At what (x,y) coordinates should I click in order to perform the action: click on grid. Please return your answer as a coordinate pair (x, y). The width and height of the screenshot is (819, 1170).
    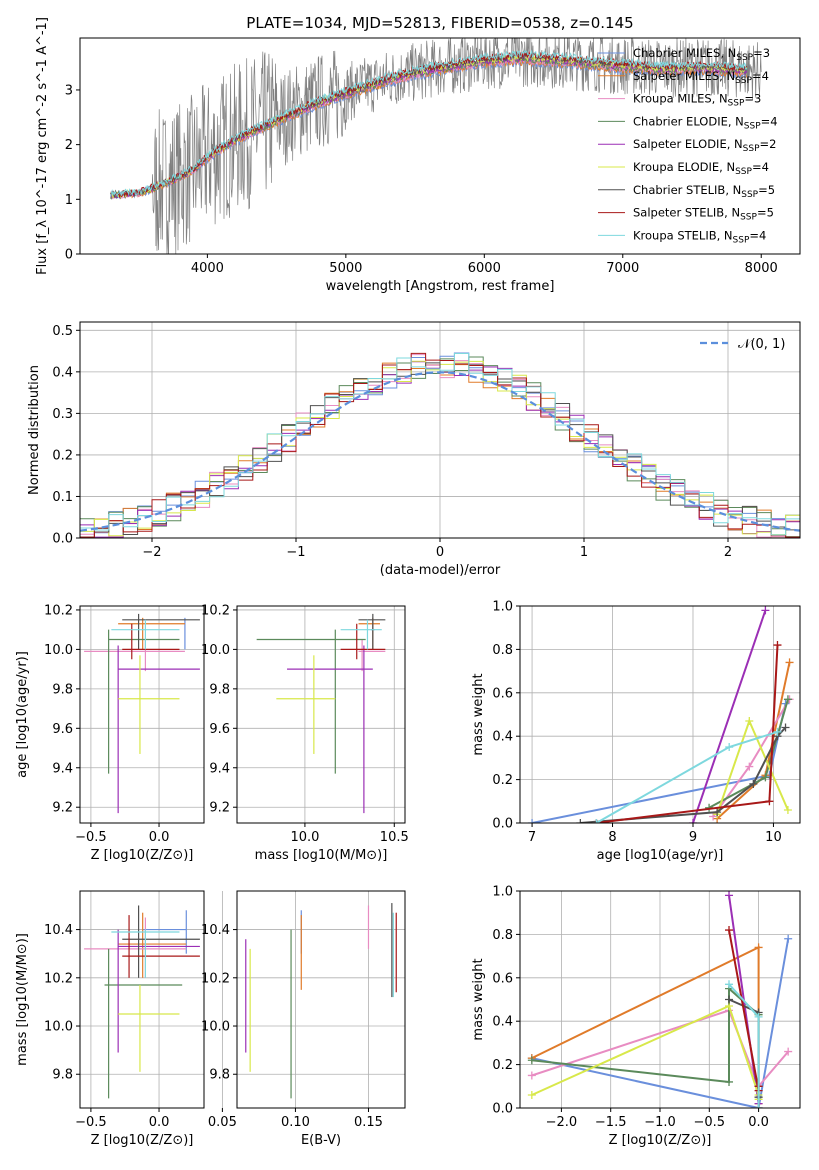
    Looking at the image, I should click on (142, 714).